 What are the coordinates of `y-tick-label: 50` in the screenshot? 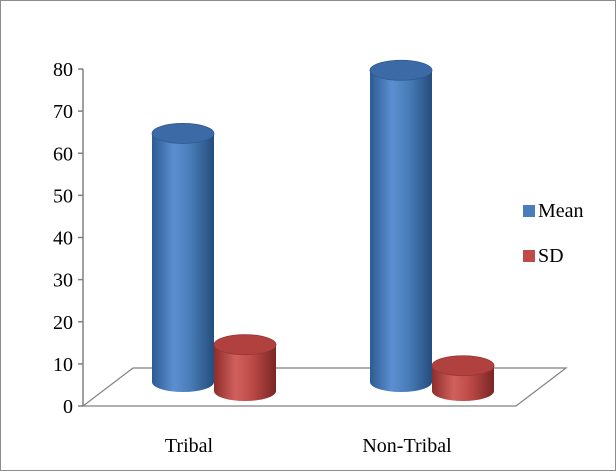 It's located at (63, 196).